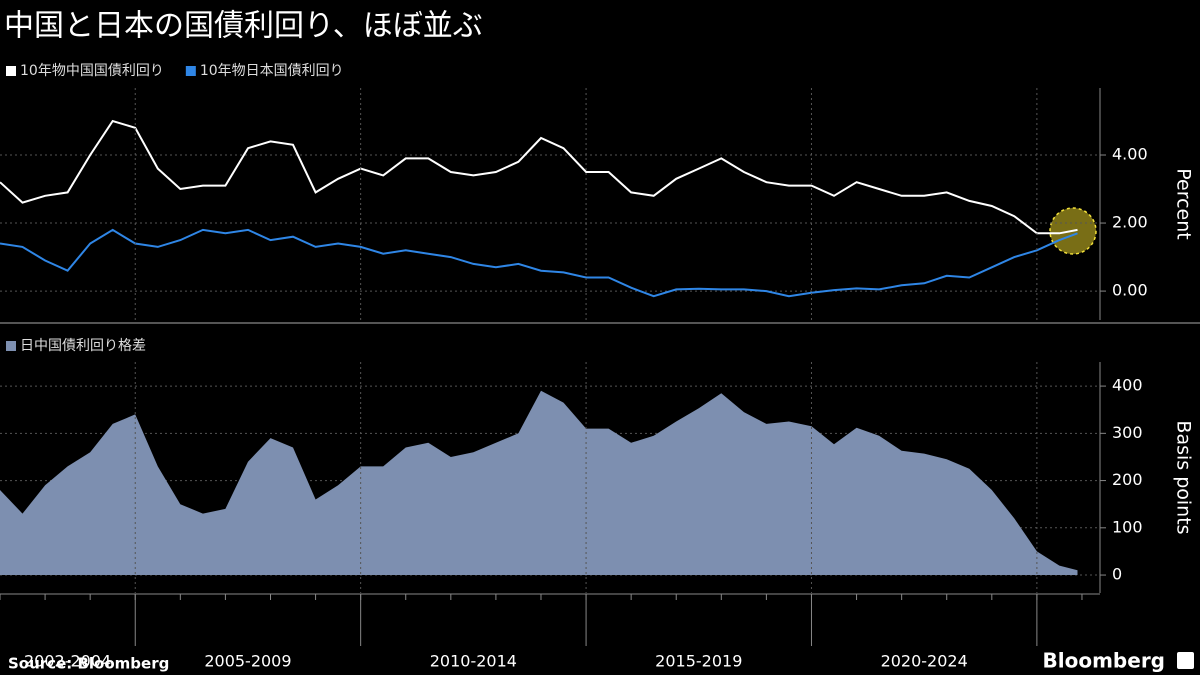 This screenshot has width=1200, height=675. Describe the element at coordinates (1130, 222) in the screenshot. I see `y-tick-label: 2.00` at that location.